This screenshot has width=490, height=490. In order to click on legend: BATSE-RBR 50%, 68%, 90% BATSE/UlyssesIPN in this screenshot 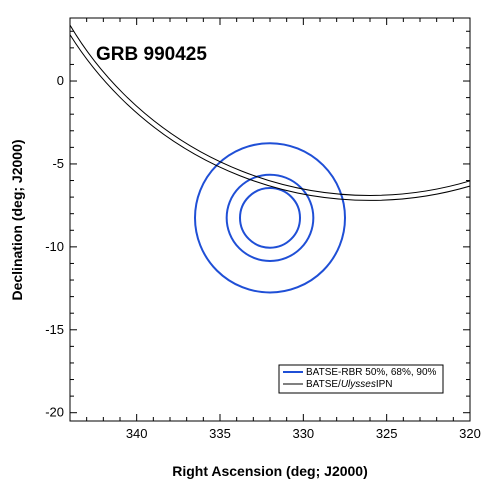, I will do `click(361, 379)`.